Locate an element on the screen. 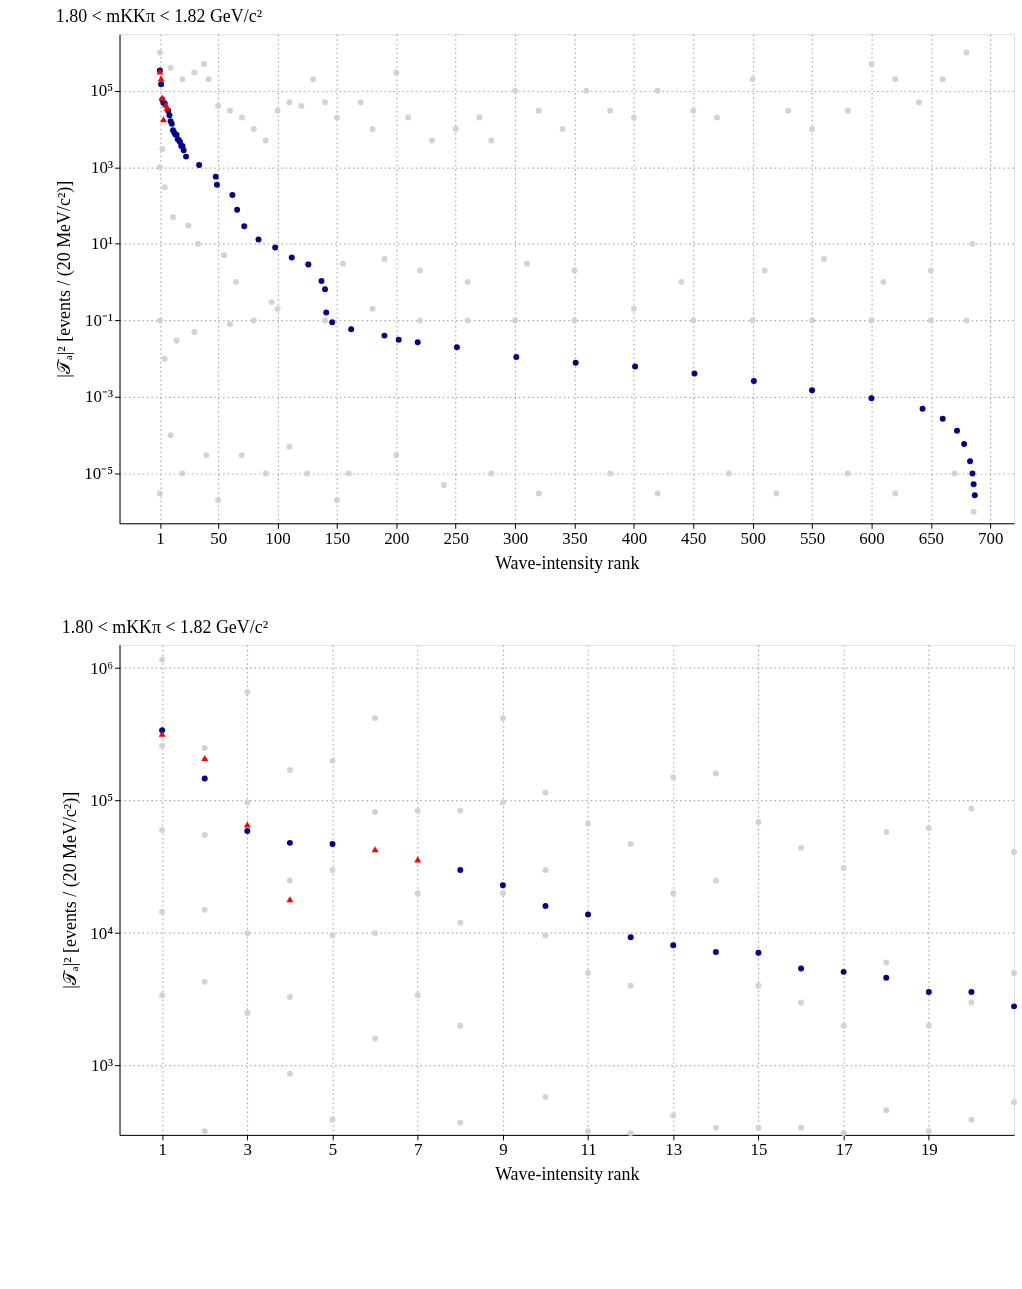 This screenshot has height=1289, width=1022. x-tick-label: 17 is located at coordinates (844, 1150).